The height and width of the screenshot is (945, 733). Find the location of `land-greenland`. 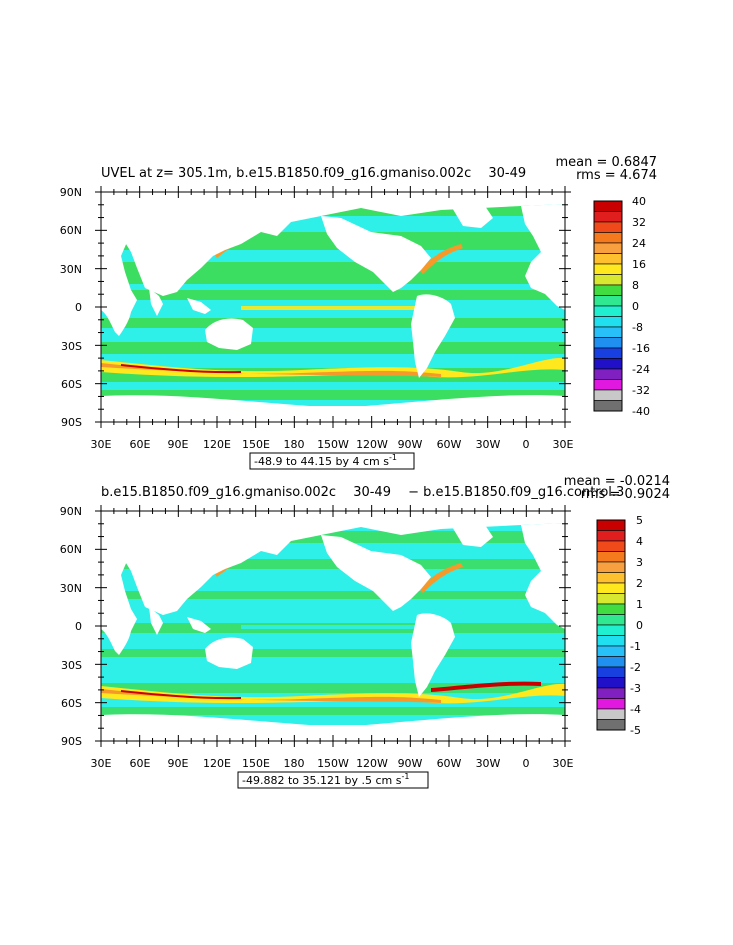

land-greenland is located at coordinates (472, 217).